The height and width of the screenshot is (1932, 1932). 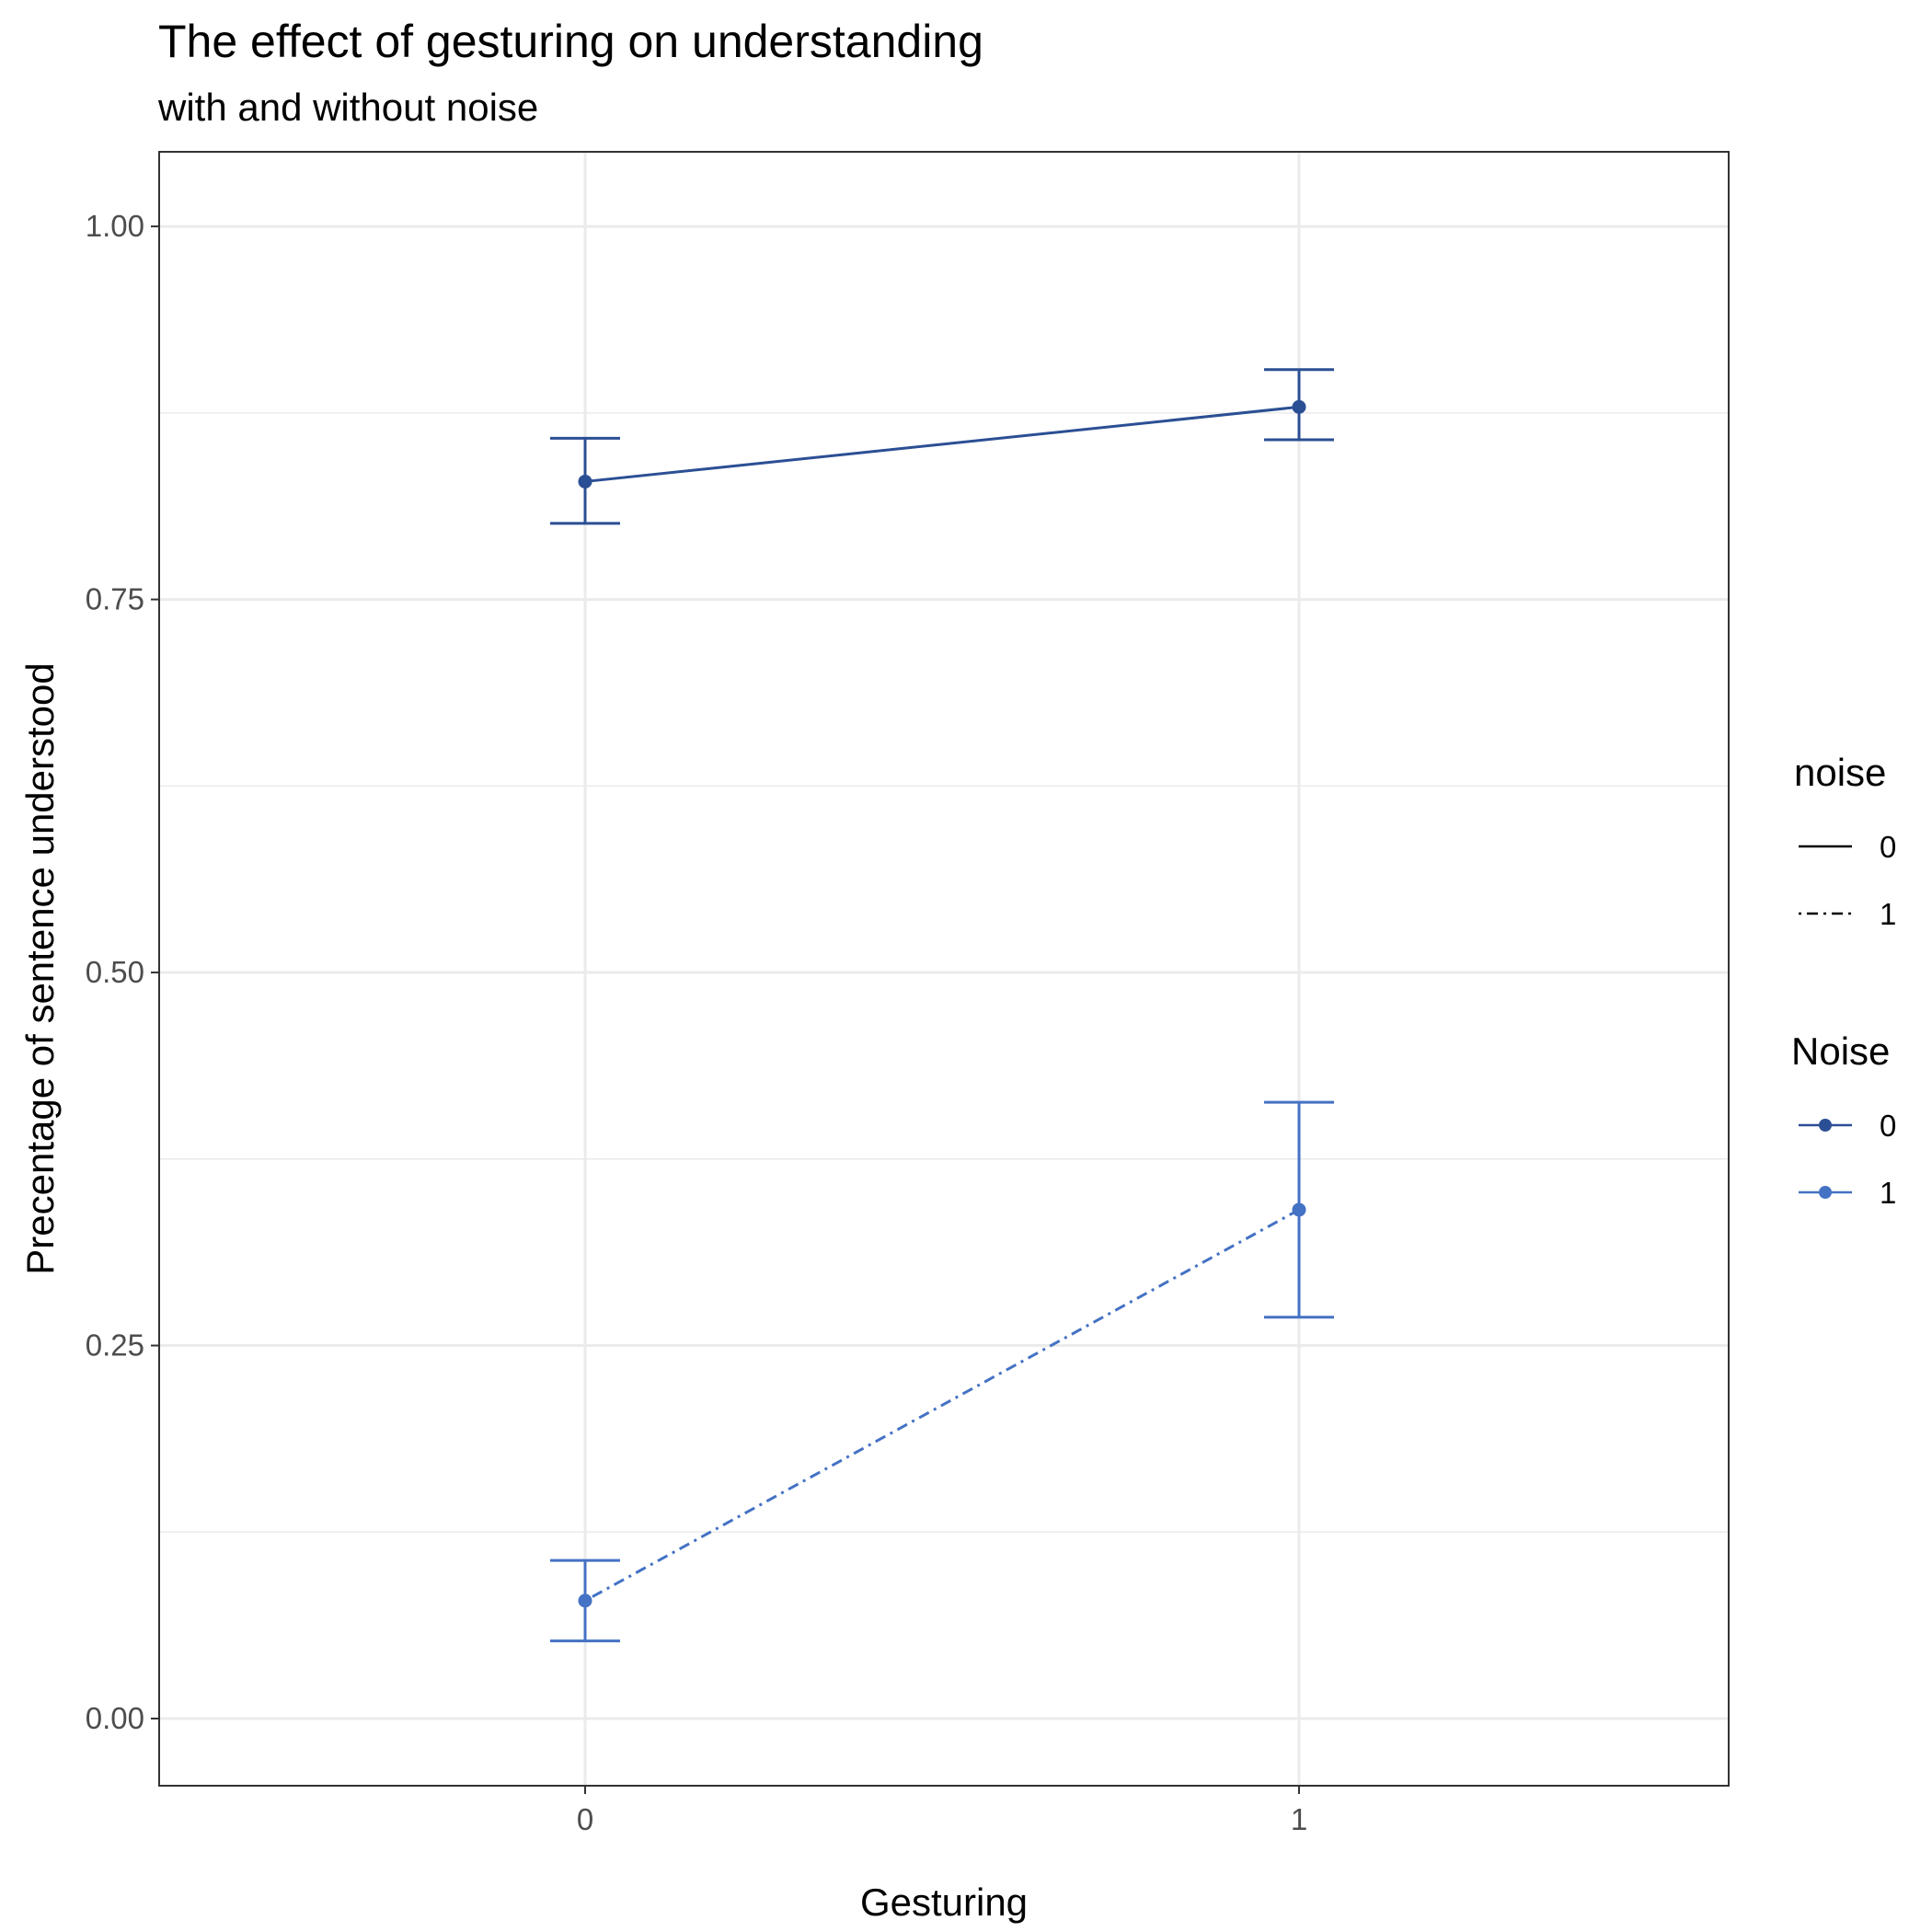 What do you see at coordinates (115, 226) in the screenshot?
I see `y-tick-label: 1.00` at bounding box center [115, 226].